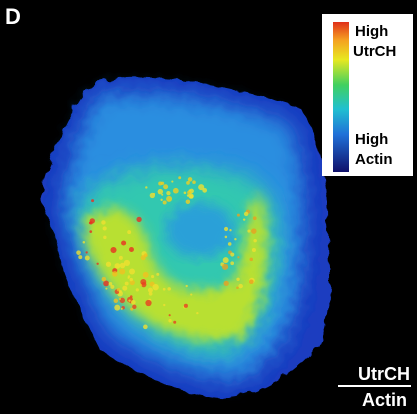 The image size is (417, 414). I want to click on legend-top-line1: High, so click(371, 31).